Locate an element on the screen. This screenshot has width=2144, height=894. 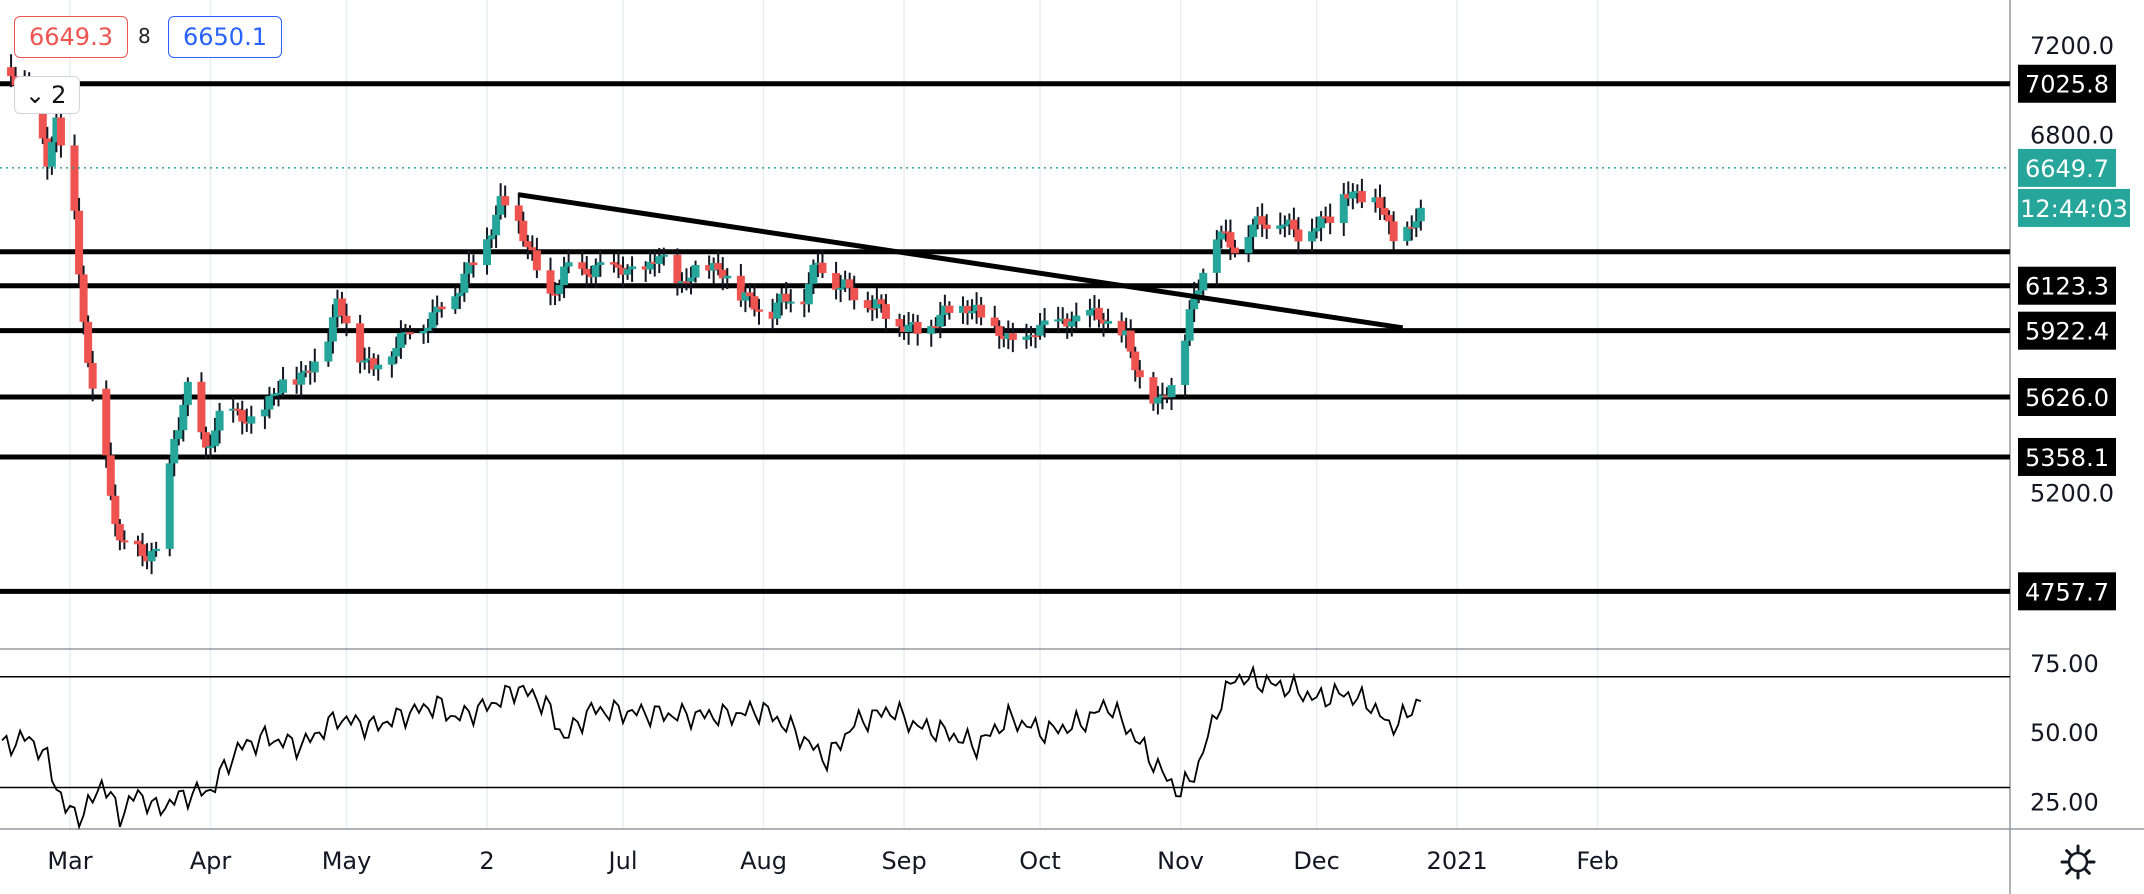
level-label: 5922.4 is located at coordinates (2067, 332).